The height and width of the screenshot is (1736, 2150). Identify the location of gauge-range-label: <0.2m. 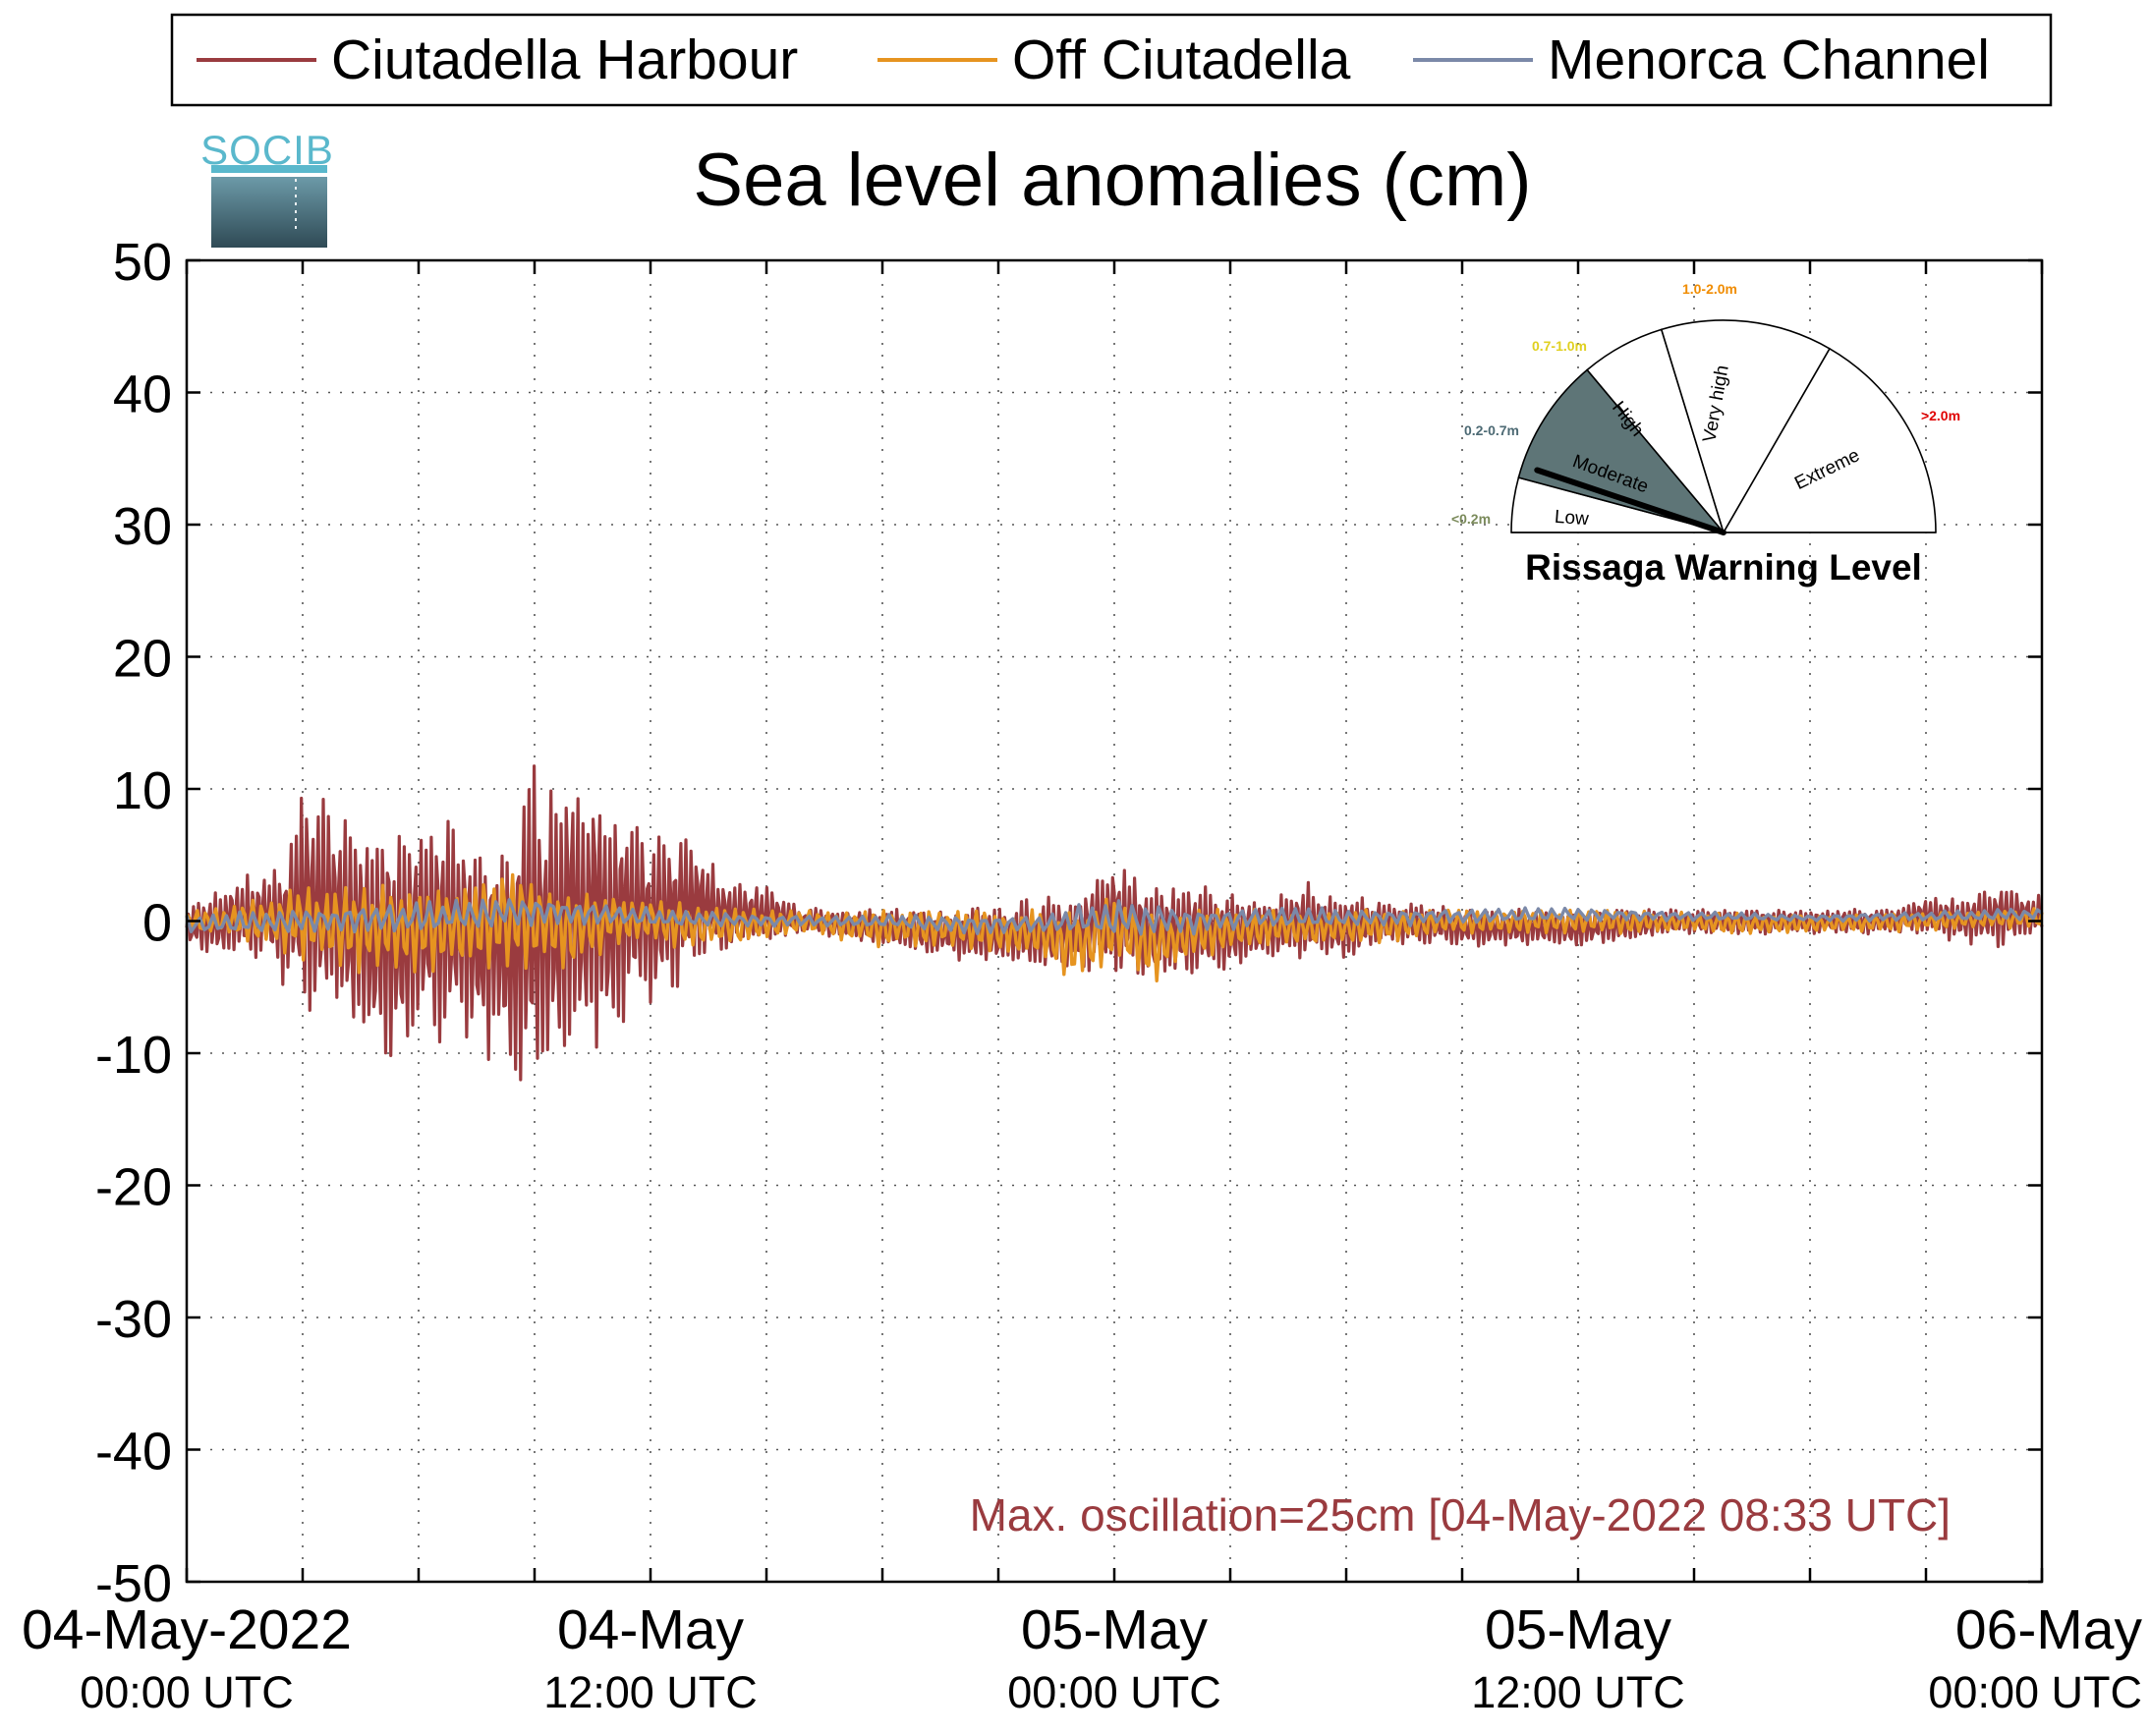
(1471, 519).